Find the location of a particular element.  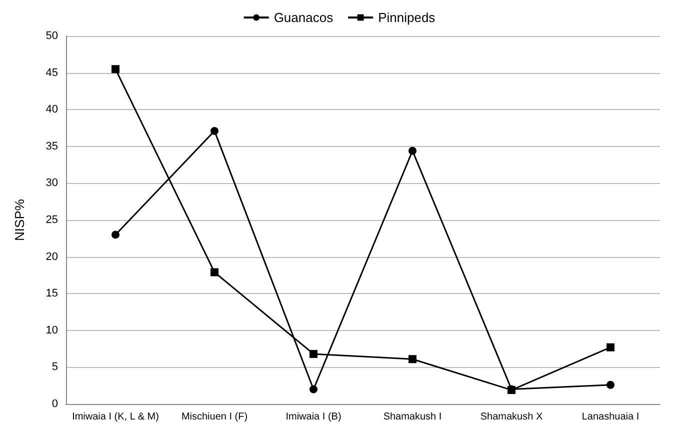

x-tick-label: Shamakush I is located at coordinates (412, 417).